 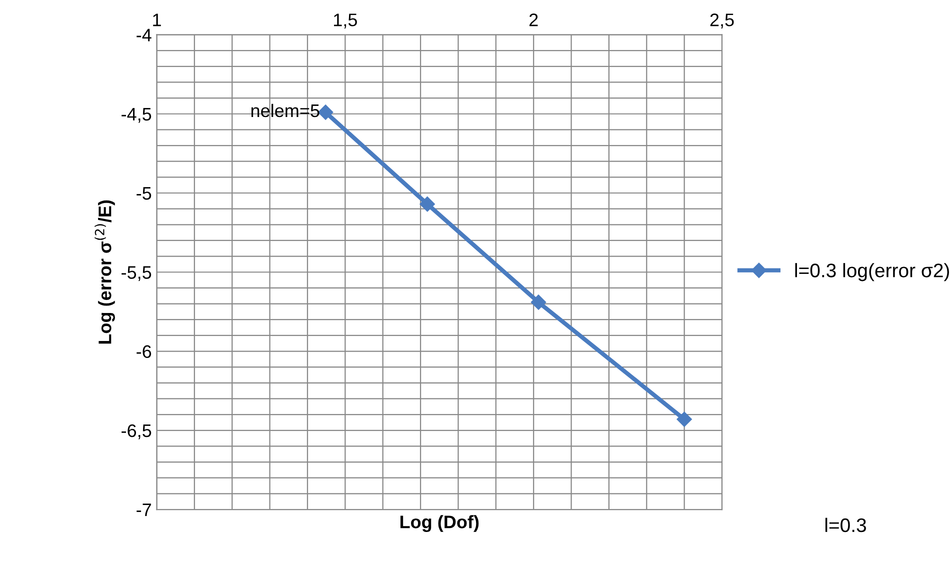 What do you see at coordinates (439, 523) in the screenshot?
I see `x-axis-title: Log (Dof)` at bounding box center [439, 523].